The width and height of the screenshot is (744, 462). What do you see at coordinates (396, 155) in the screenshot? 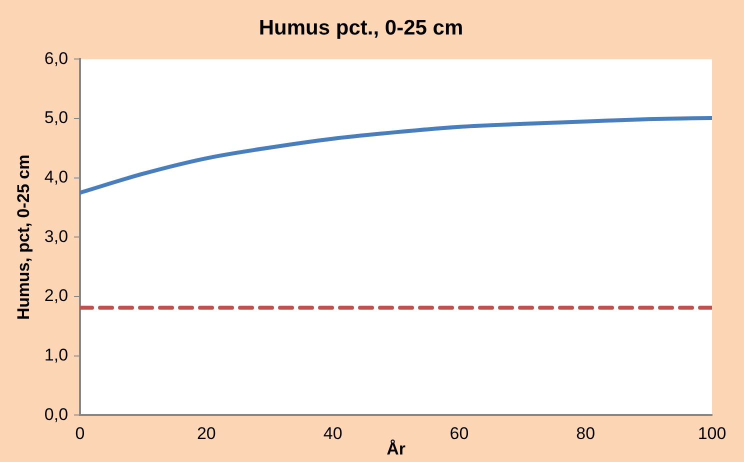
I see `line-series` at bounding box center [396, 155].